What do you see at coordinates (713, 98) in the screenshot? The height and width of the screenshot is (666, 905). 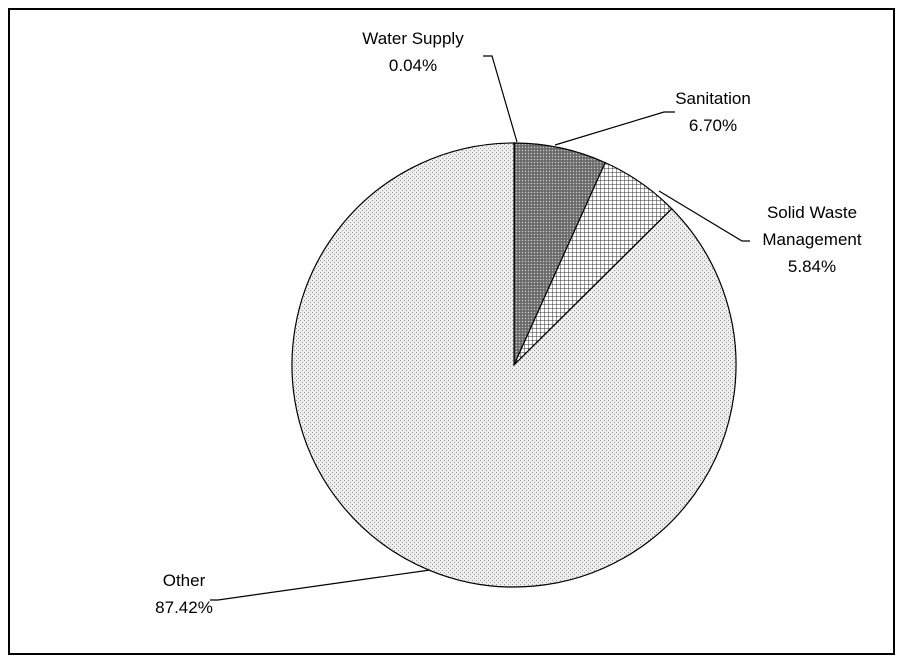 I see `slice-label-name-sanitation: Sanitation` at bounding box center [713, 98].